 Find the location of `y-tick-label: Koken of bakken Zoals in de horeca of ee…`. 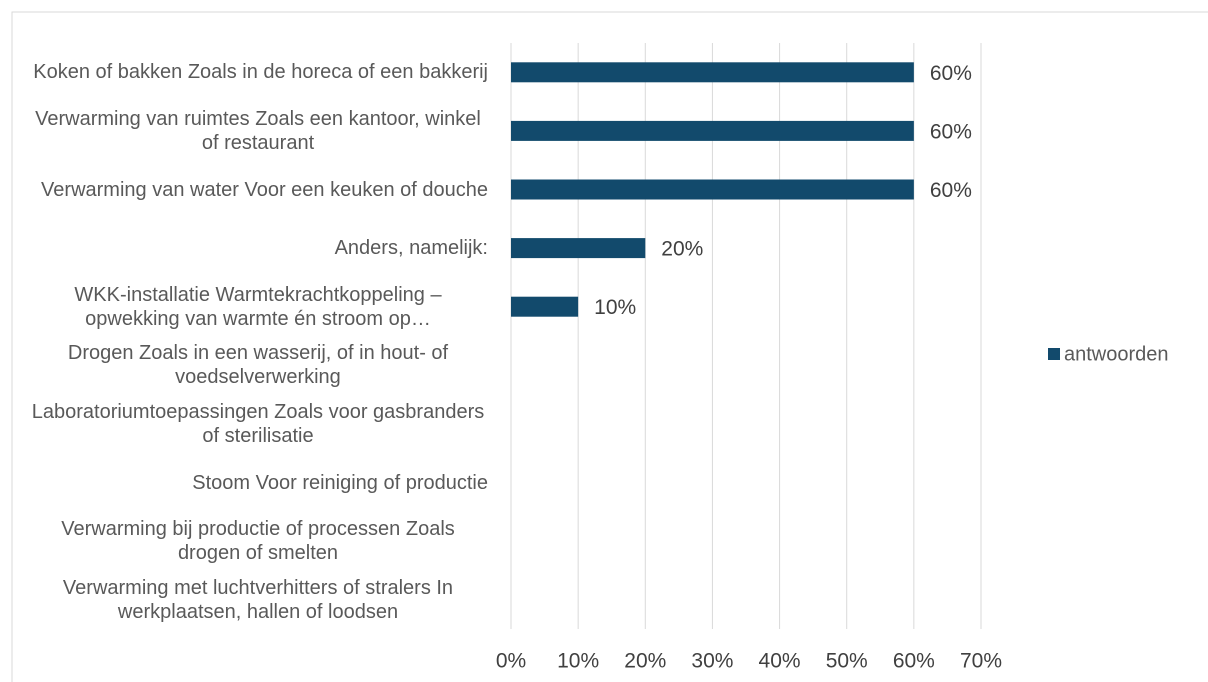

y-tick-label: Koken of bakken Zoals in de horeca of ee… is located at coordinates (260, 72).